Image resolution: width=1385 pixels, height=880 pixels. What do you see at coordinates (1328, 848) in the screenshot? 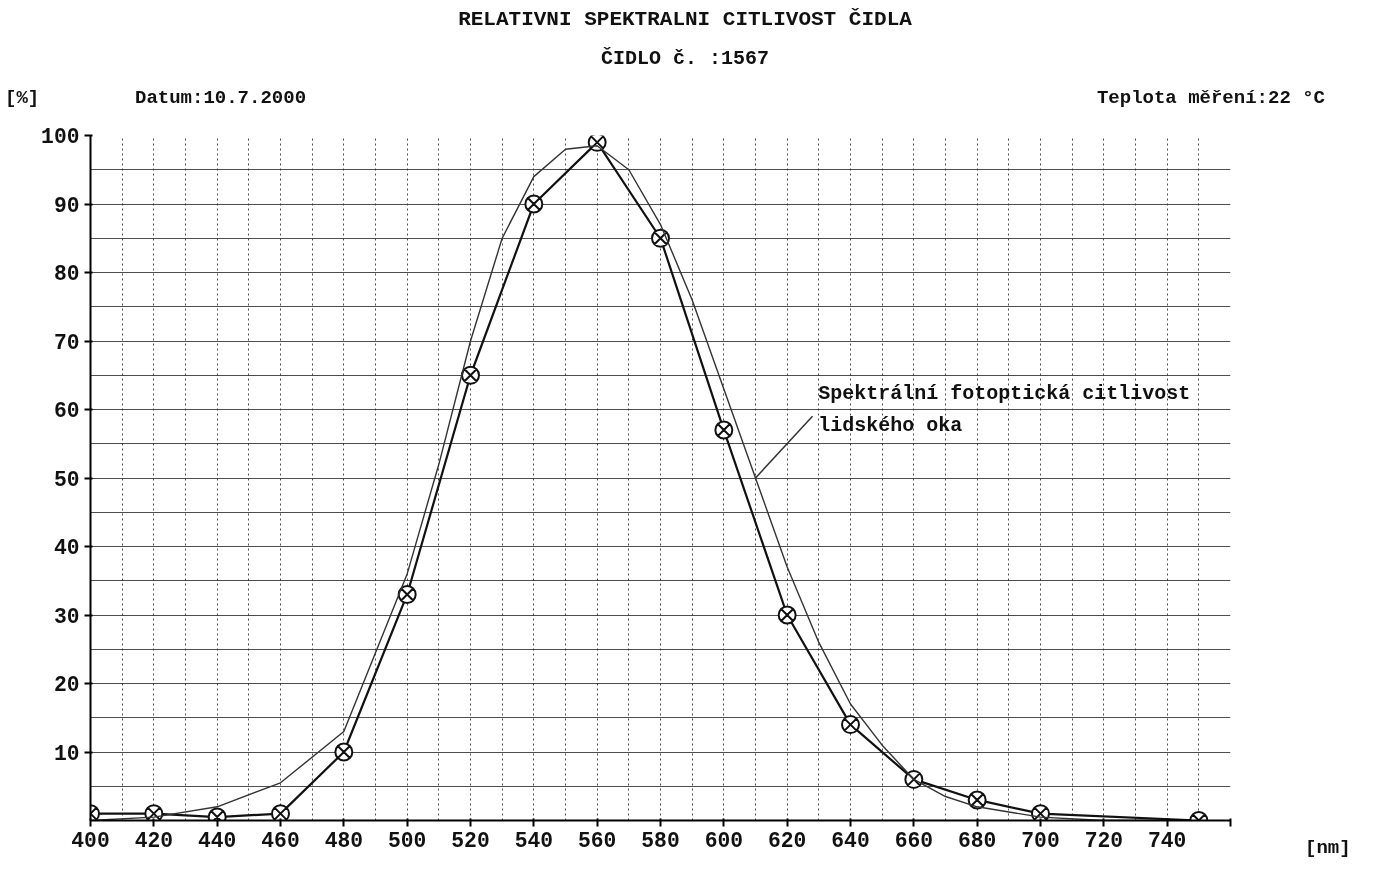
I see `x-axis-title: [nm]` at bounding box center [1328, 848].